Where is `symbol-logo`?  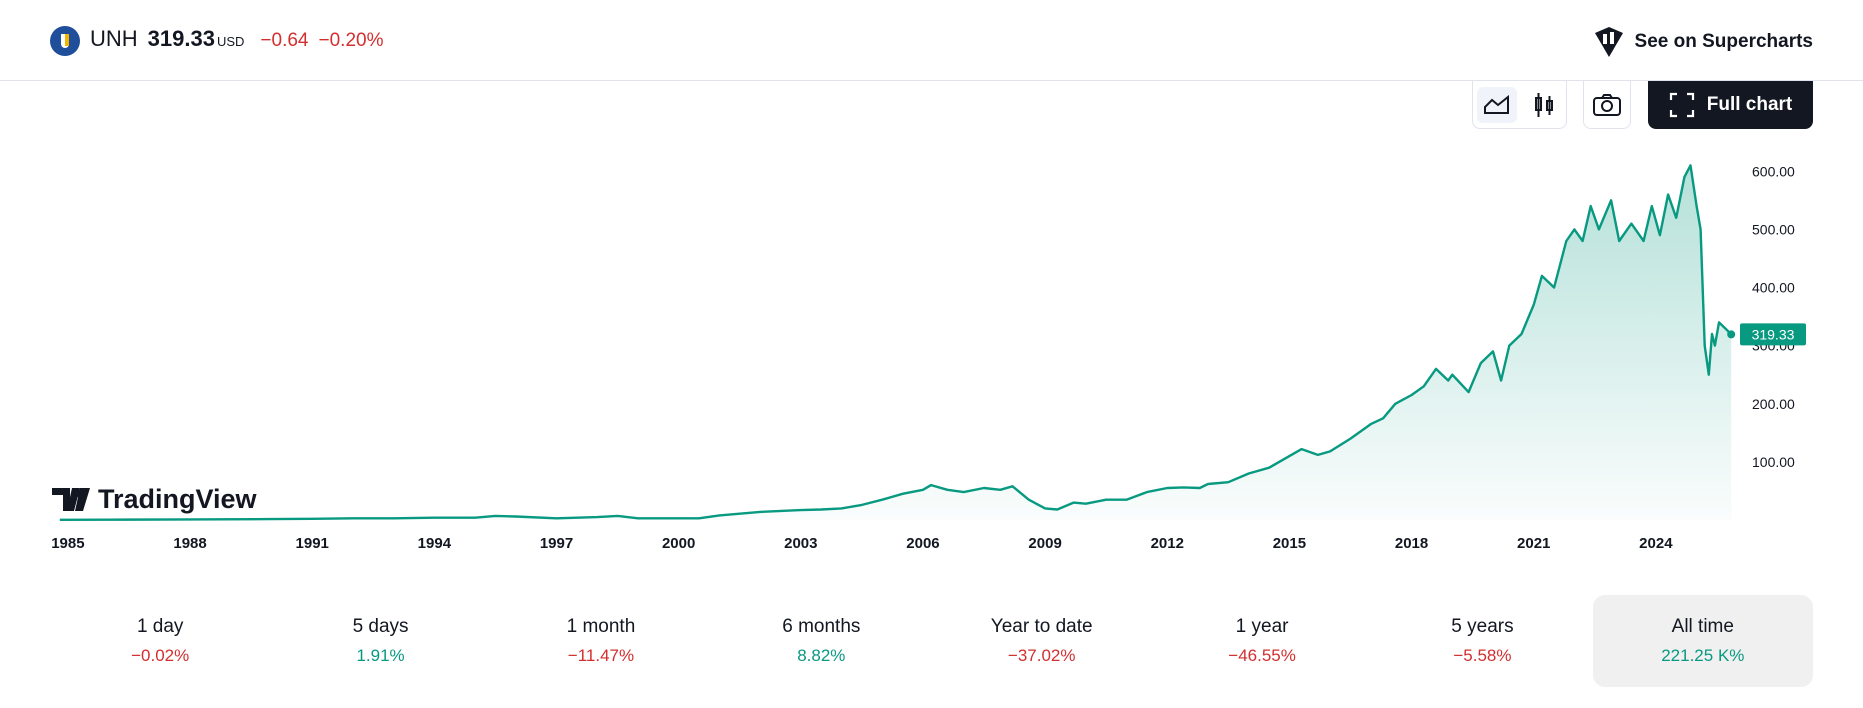
symbol-logo is located at coordinates (65, 41).